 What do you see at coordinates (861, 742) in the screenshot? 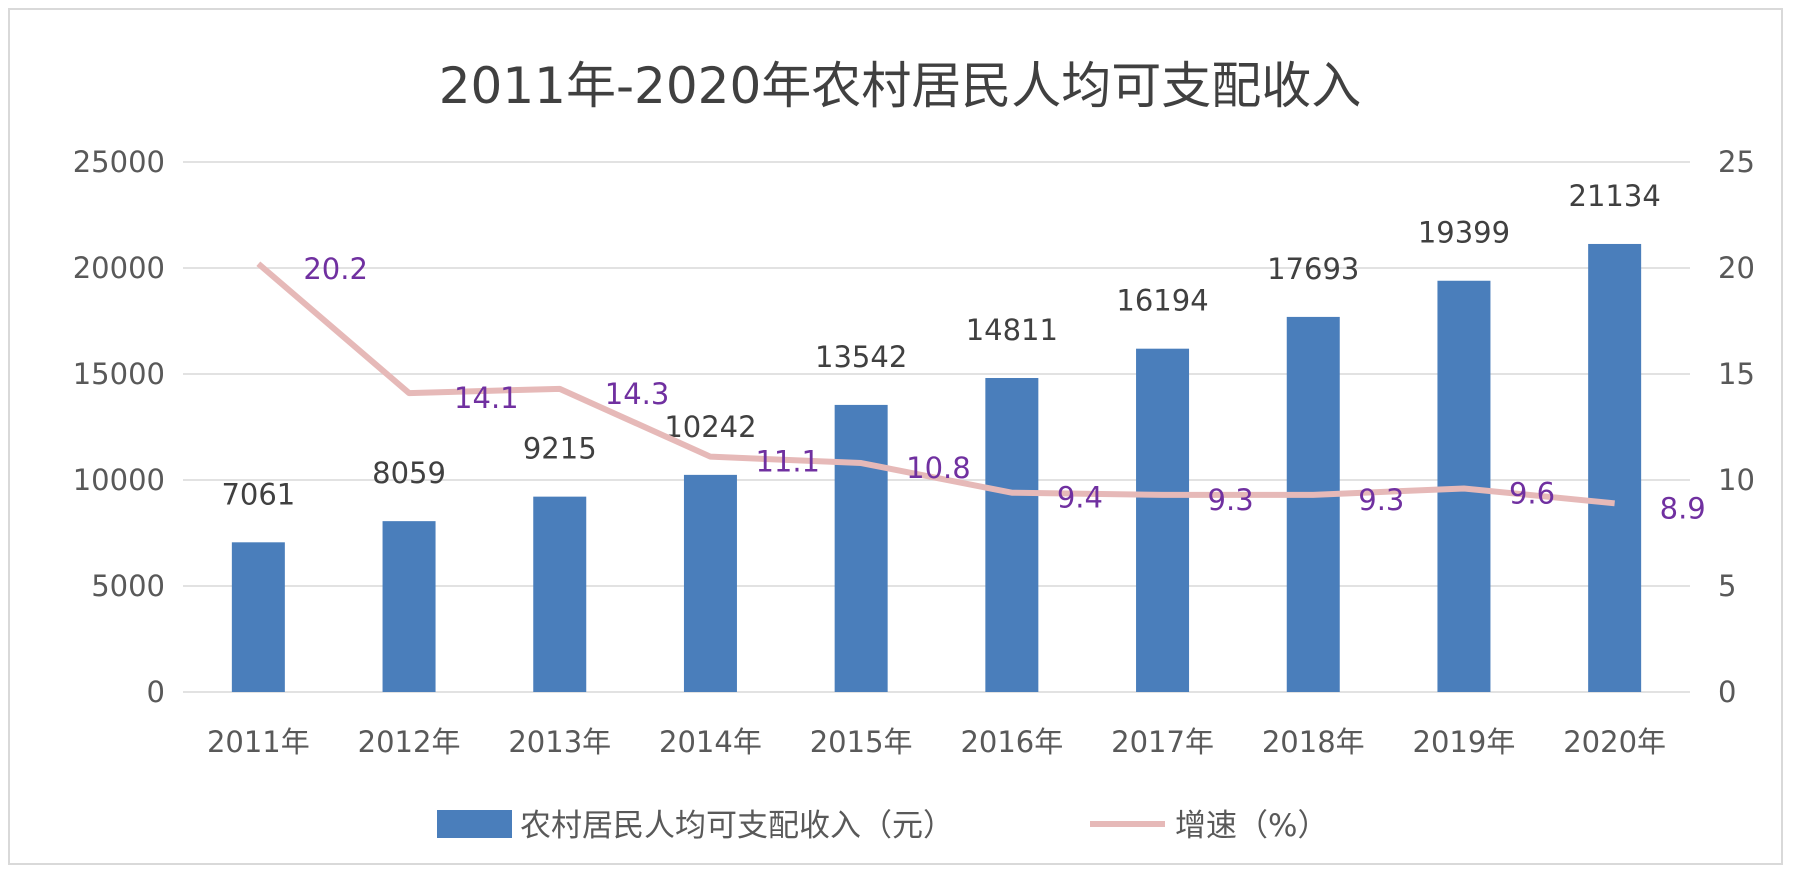
I see `x-tick-label: 2015年` at bounding box center [861, 742].